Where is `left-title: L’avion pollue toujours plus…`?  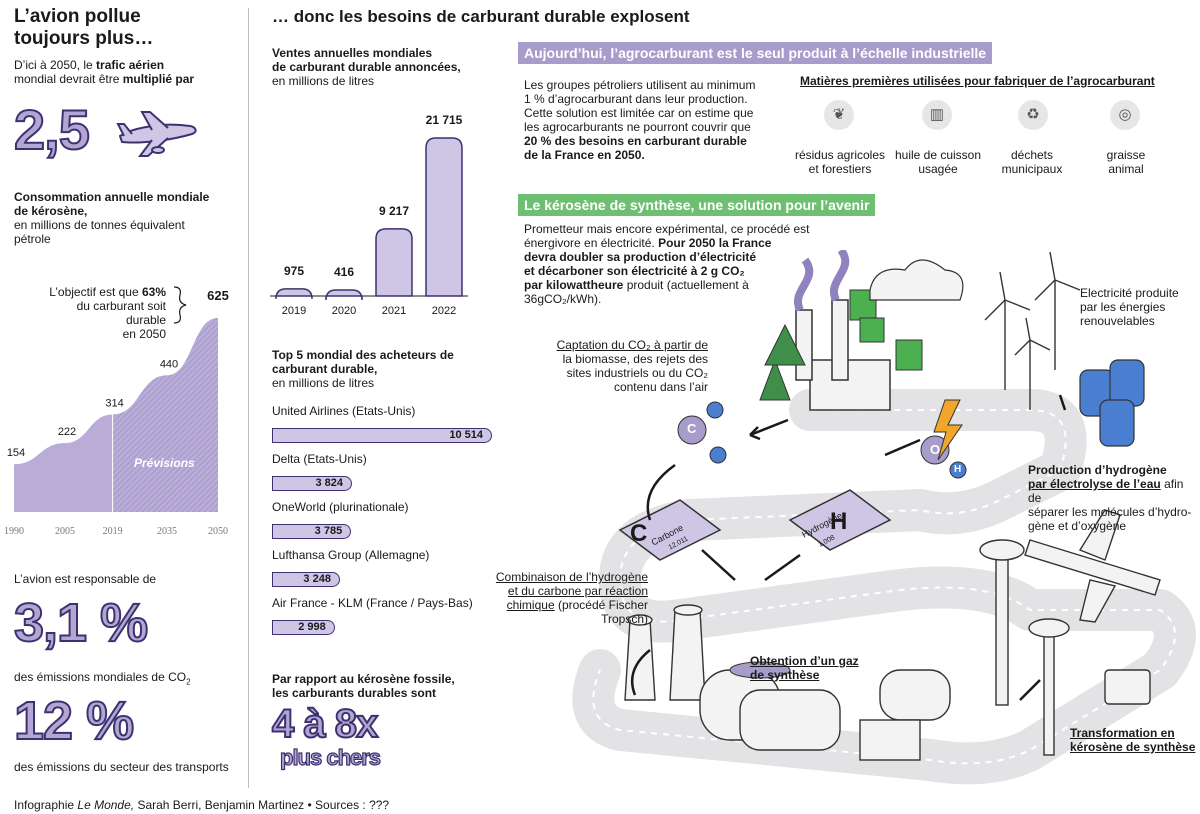
left-title: L’avion pollue toujours plus… is located at coordinates (84, 27).